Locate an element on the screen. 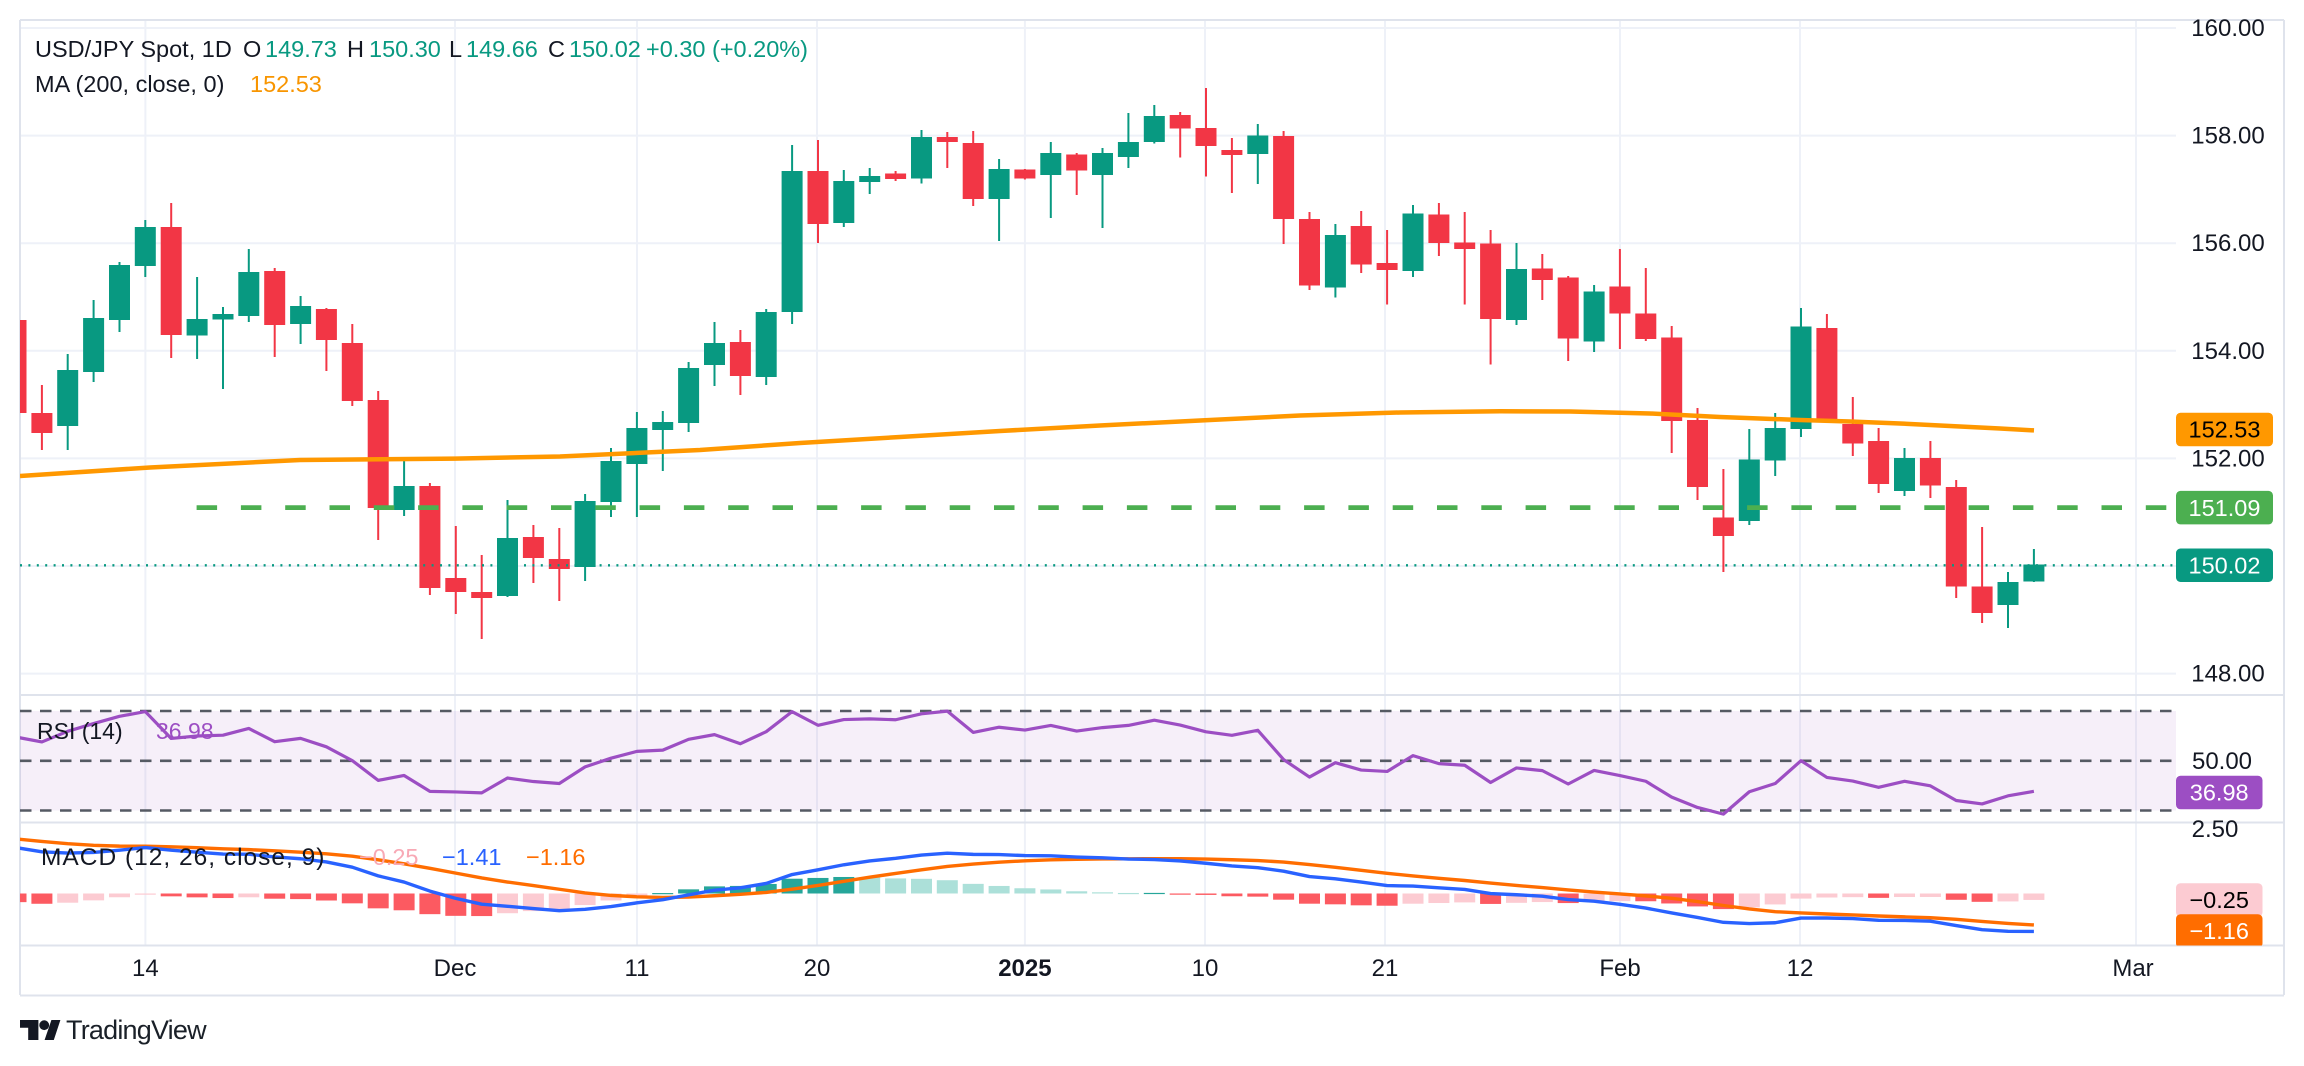 This screenshot has height=1066, width=2304. svg-text: 2.50 is located at coordinates (2215, 829).